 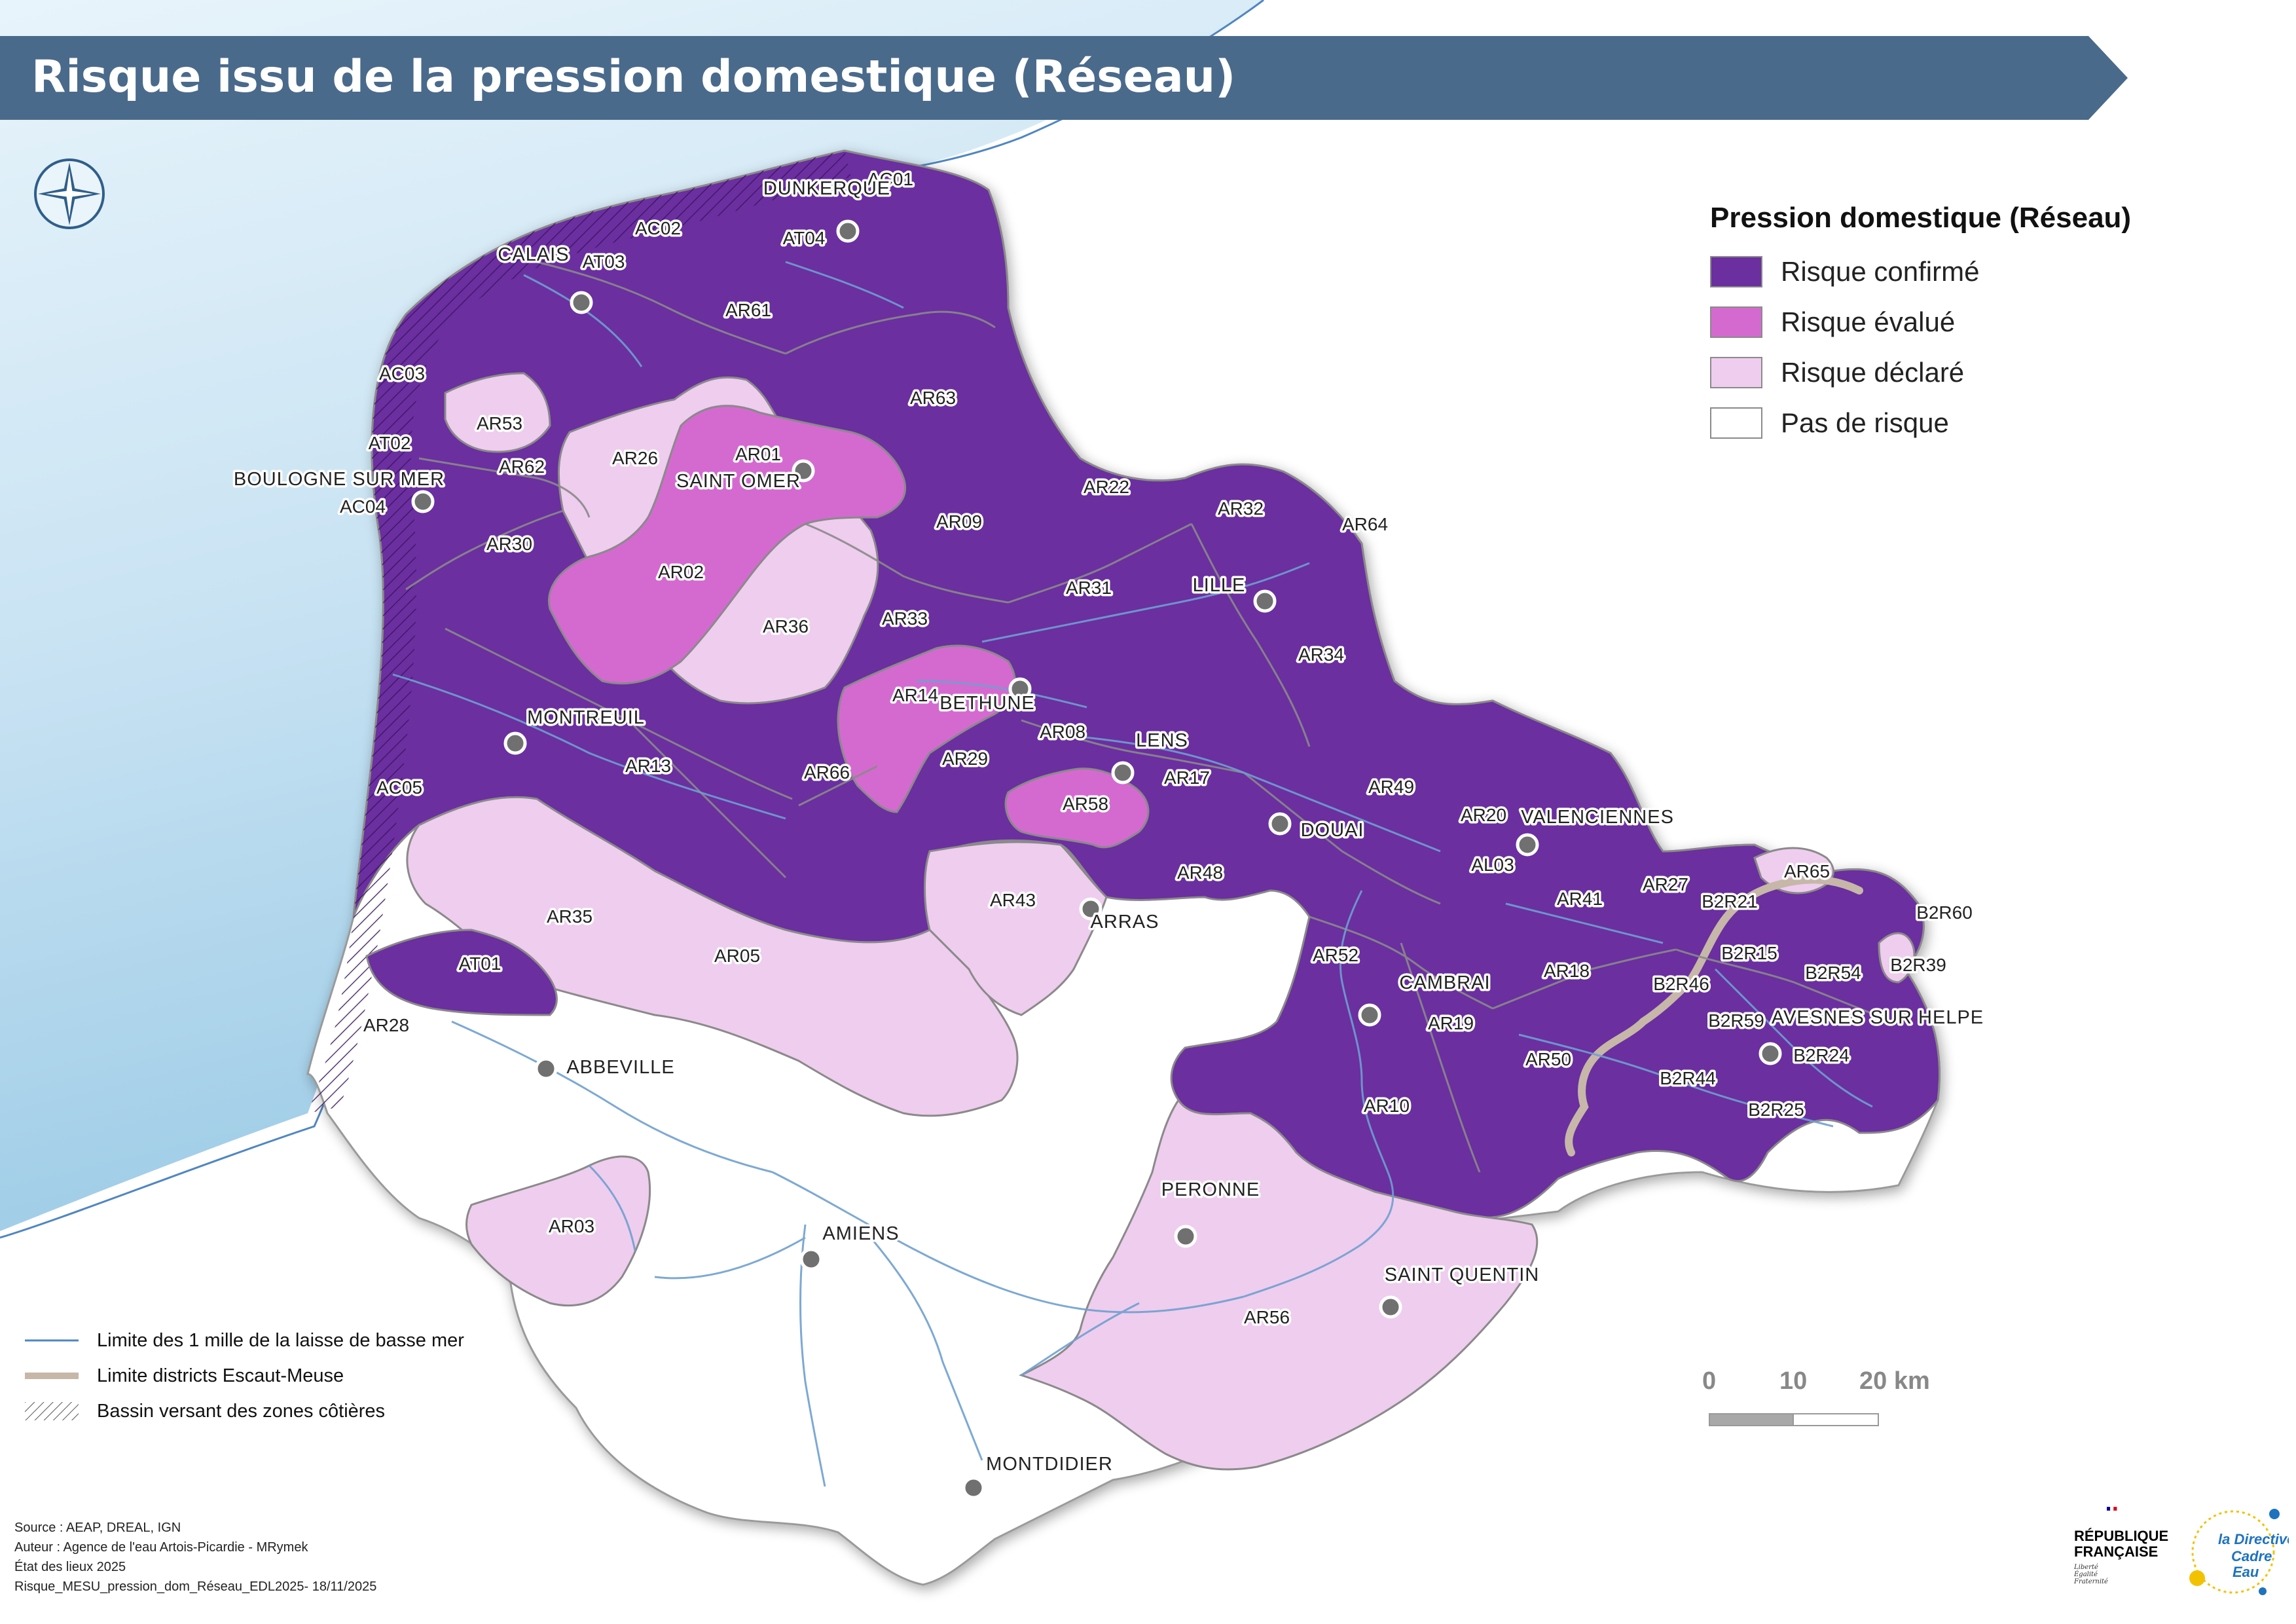 I want to click on city-label-montdidier: MONTDIDIER, so click(x=1049, y=1464).